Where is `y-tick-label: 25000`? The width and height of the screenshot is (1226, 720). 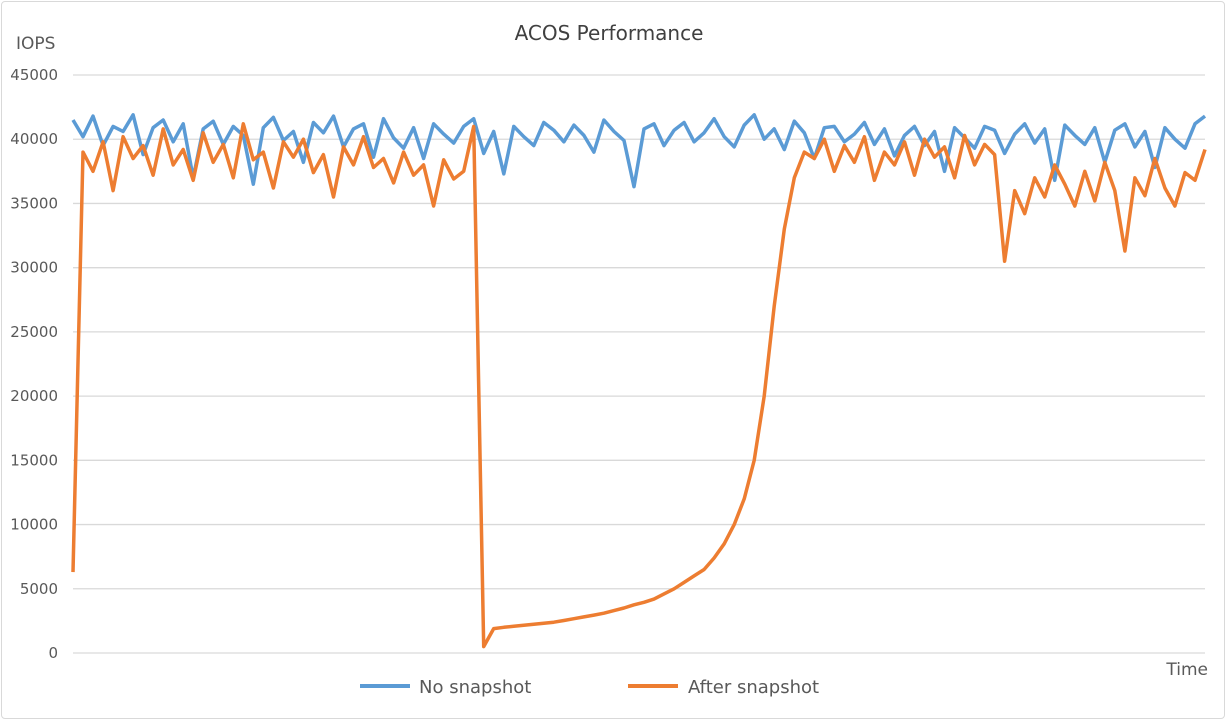 y-tick-label: 25000 is located at coordinates (34, 332).